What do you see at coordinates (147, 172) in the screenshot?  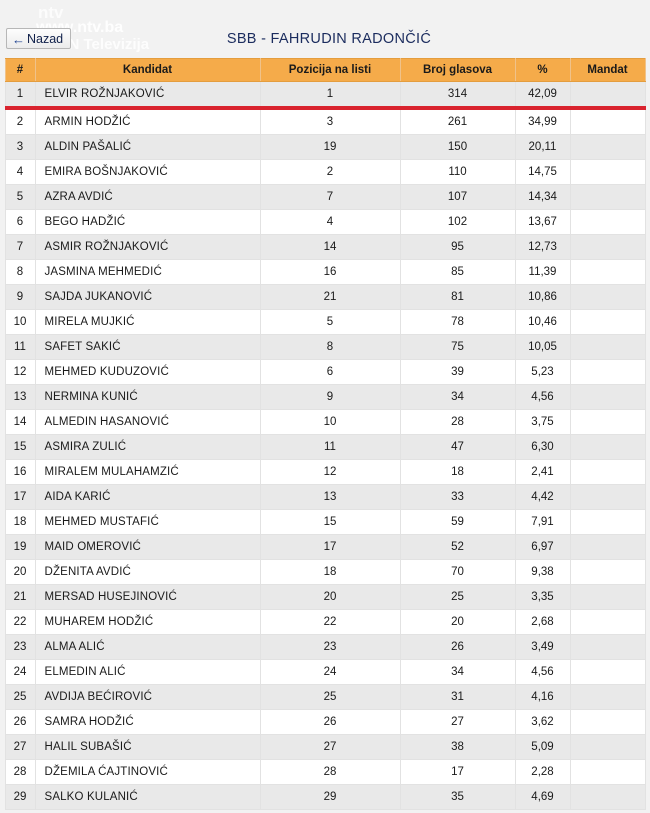 I see `candidate-name: EMIRA BOŠNJAKOVIĆ` at bounding box center [147, 172].